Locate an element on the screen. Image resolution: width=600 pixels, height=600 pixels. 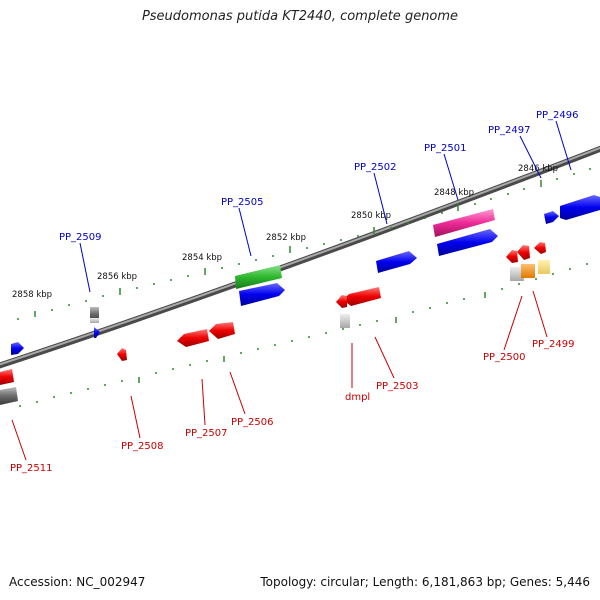
gene-label-pp2511: PP_2511 is located at coordinates (31, 468).